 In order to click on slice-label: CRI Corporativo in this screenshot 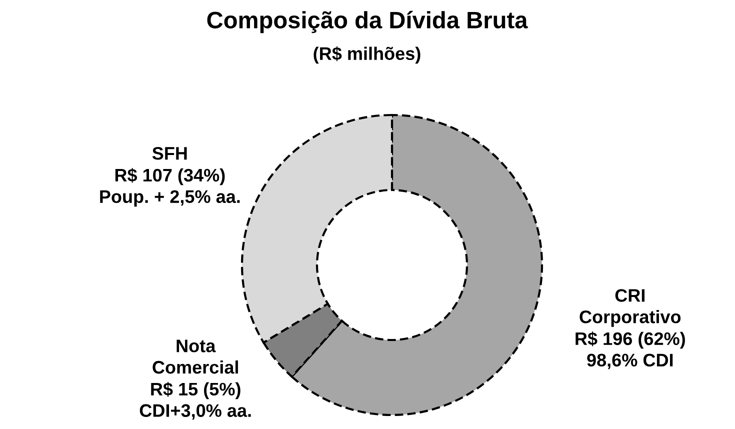, I will do `click(630, 308)`.